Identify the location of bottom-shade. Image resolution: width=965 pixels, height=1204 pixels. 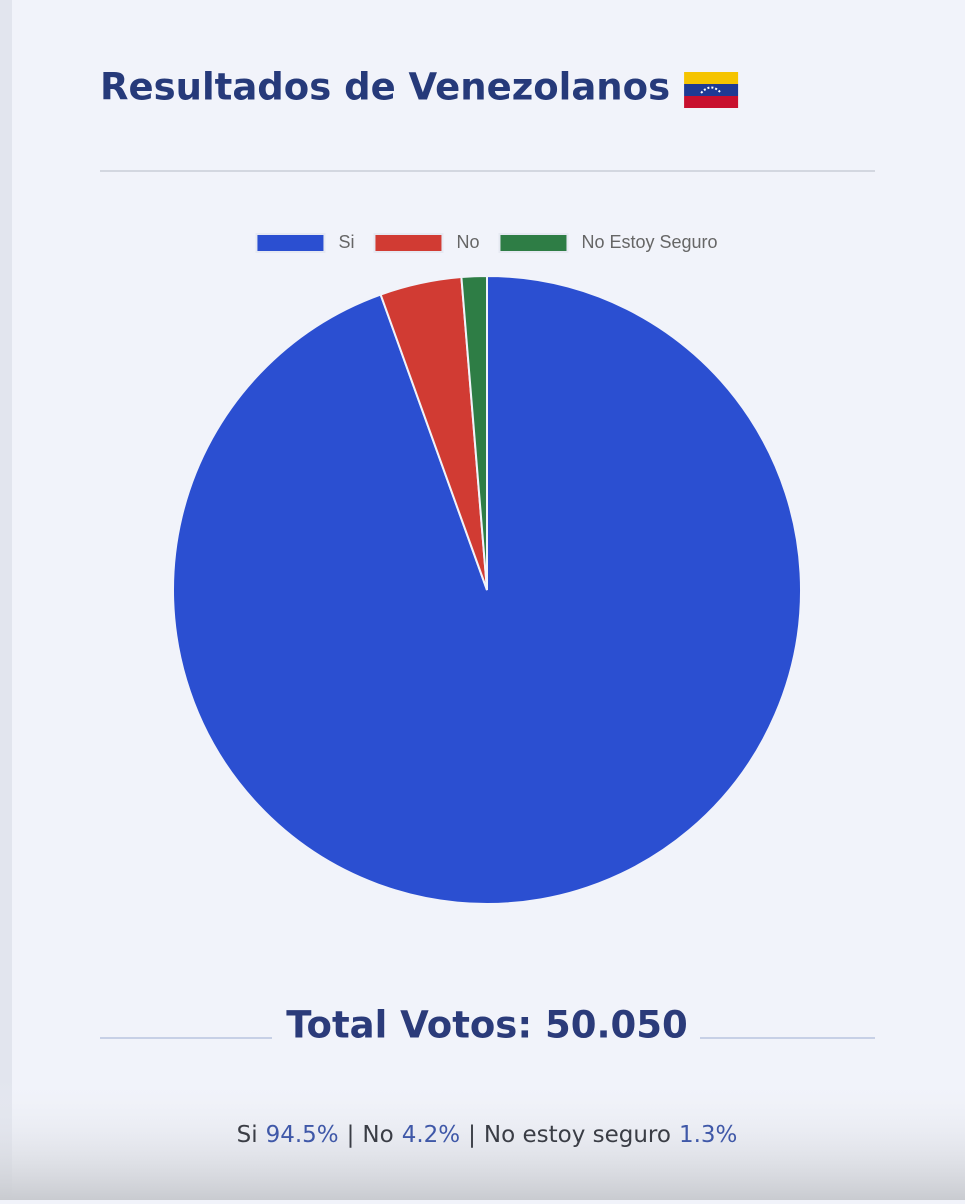
(482, 1140).